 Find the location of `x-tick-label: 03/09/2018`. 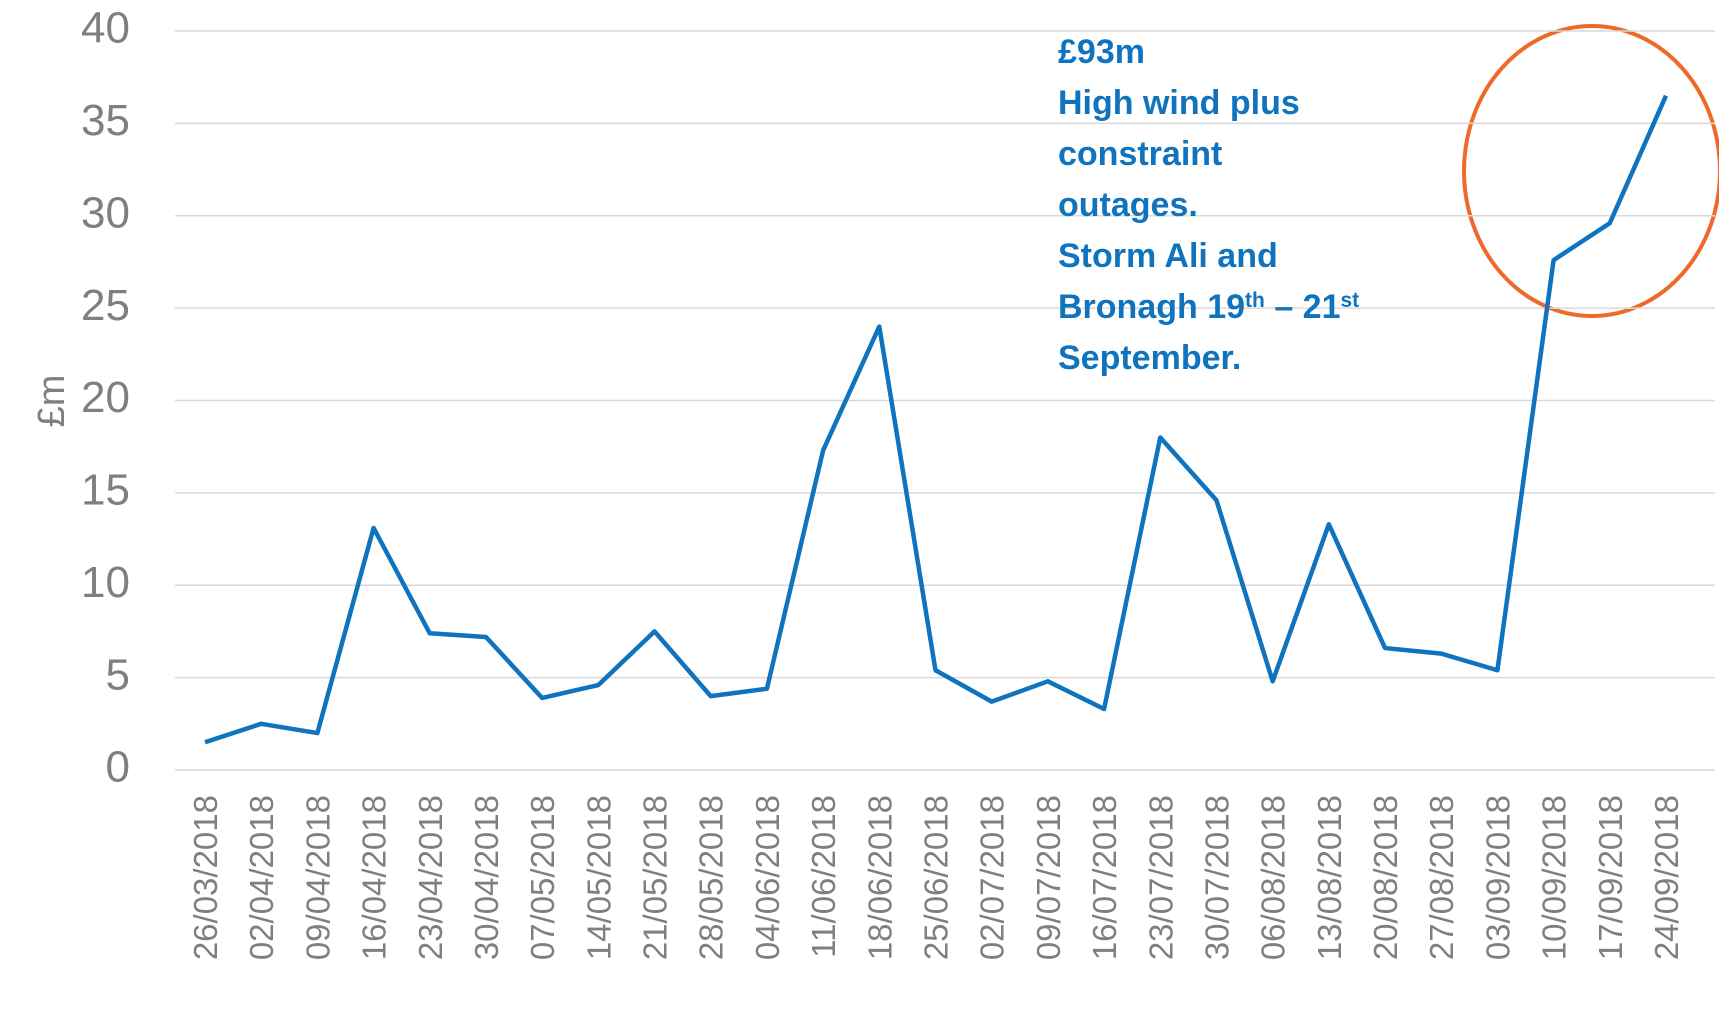

x-tick-label: 03/09/2018 is located at coordinates (1497, 877).